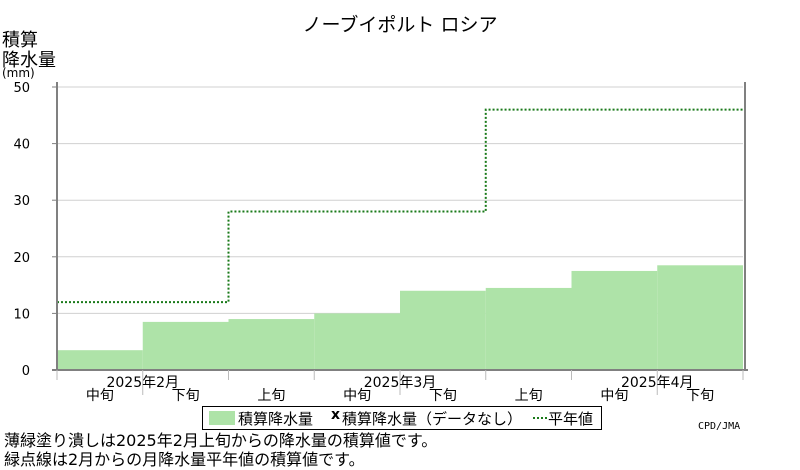 Image resolution: width=800 pixels, height=470 pixels. I want to click on chart-title: ノーブイポルト ロシア, so click(400, 25).